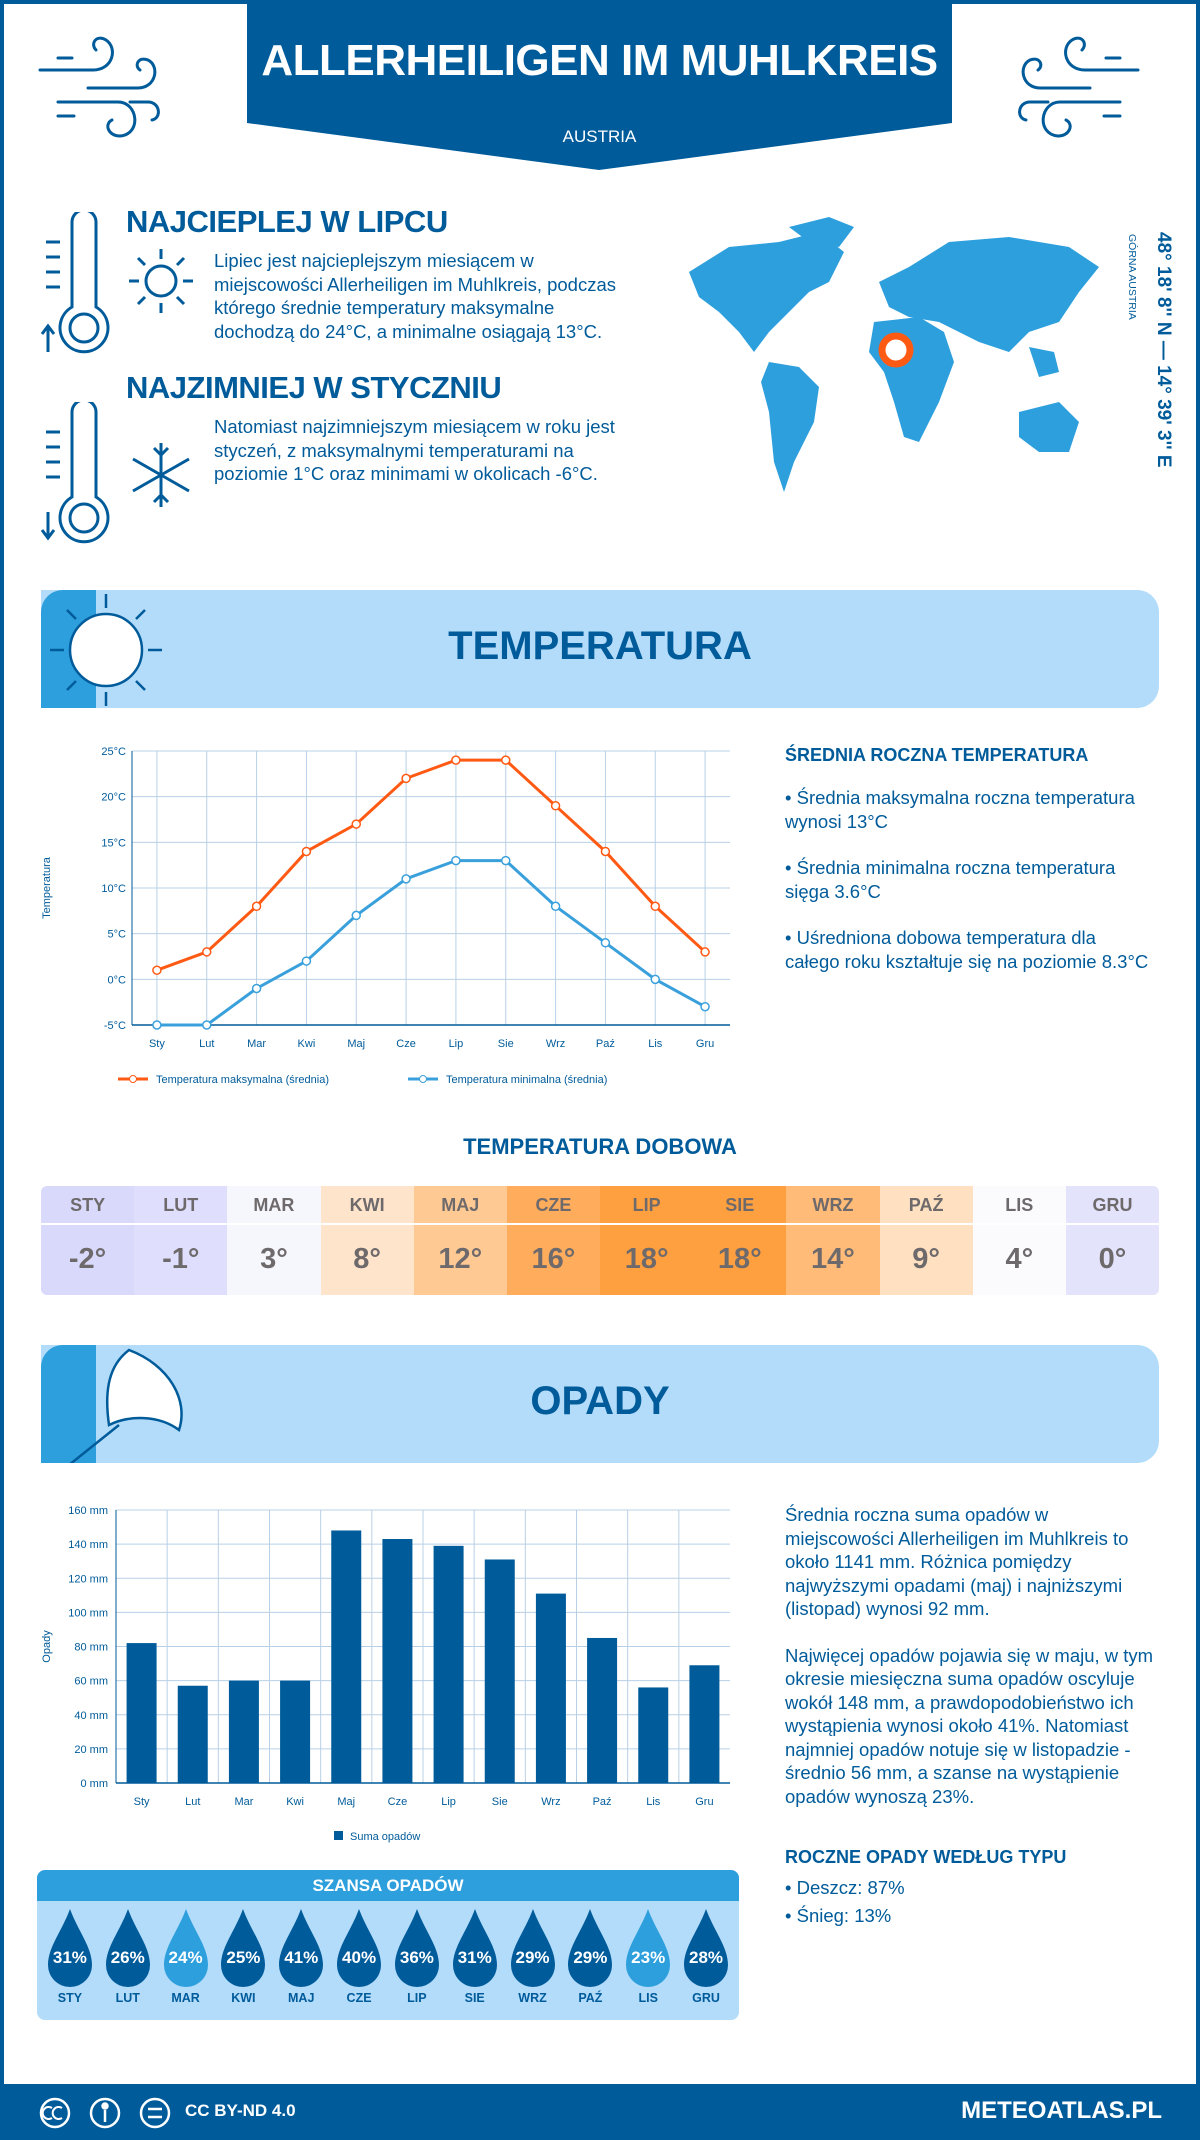 The width and height of the screenshot is (1200, 2140). I want to click on precipitation-title: OPADY, so click(600, 1401).